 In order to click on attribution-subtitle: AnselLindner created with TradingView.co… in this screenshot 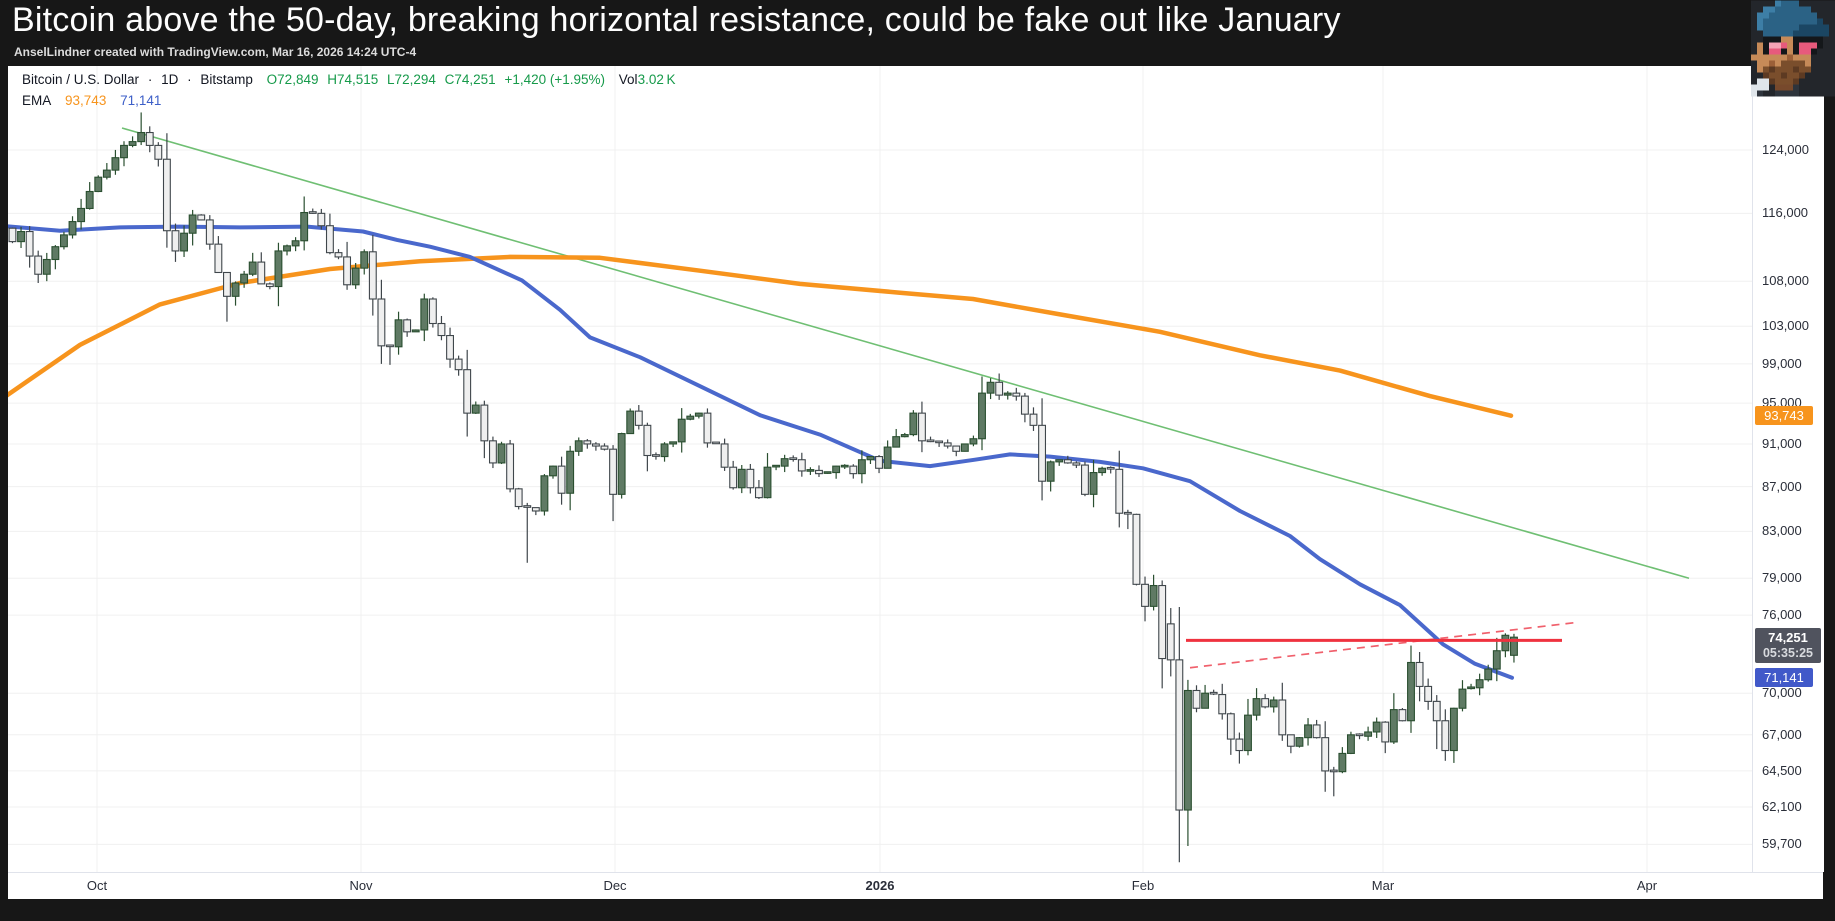, I will do `click(215, 52)`.